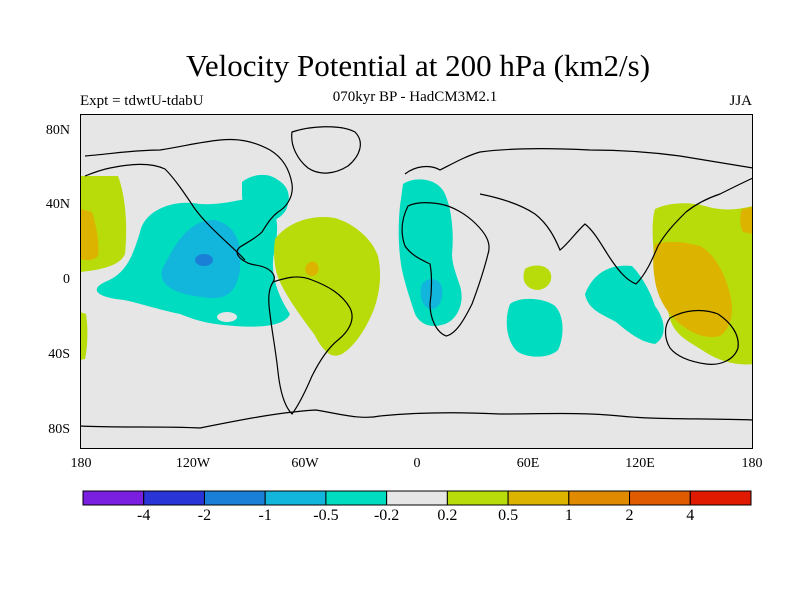 The width and height of the screenshot is (800, 600). What do you see at coordinates (265, 515) in the screenshot?
I see `colorbar-label: -1` at bounding box center [265, 515].